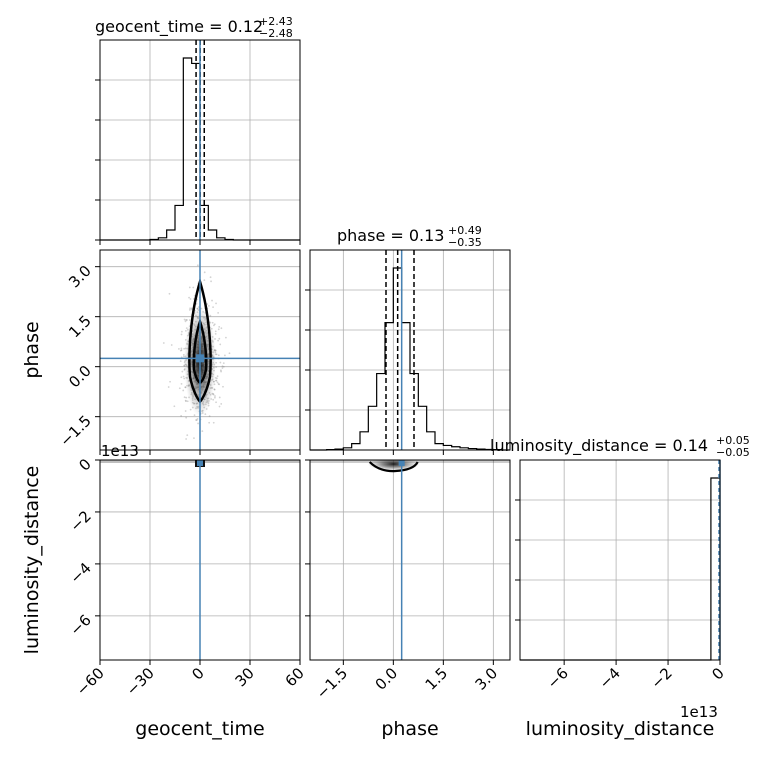 This screenshot has height=760, width=760. Describe the element at coordinates (80, 625) in the screenshot. I see `luminosity-distance-yticklabel: −6` at that location.